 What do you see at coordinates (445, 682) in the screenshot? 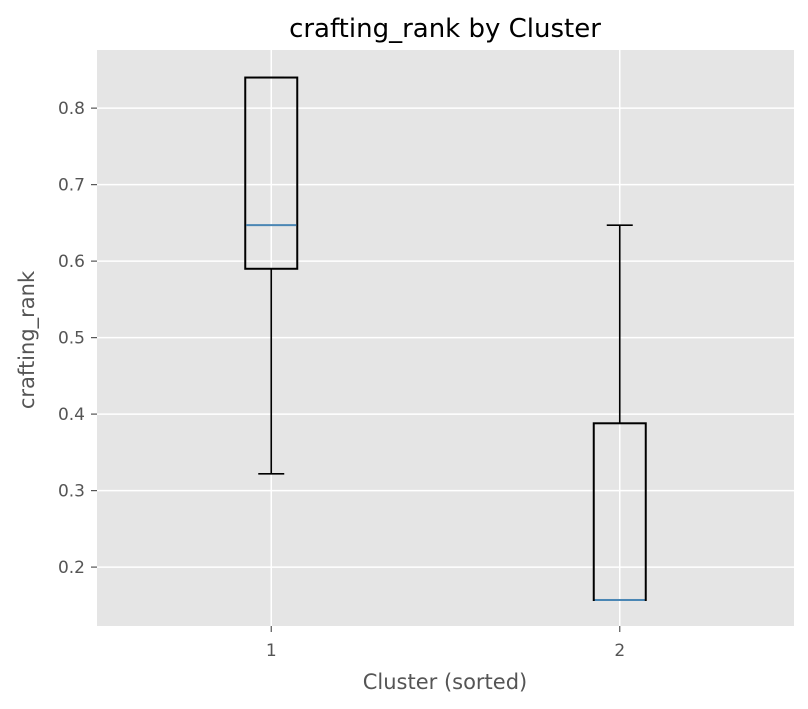
I see `x-axis-label: Cluster (sorted)` at bounding box center [445, 682].